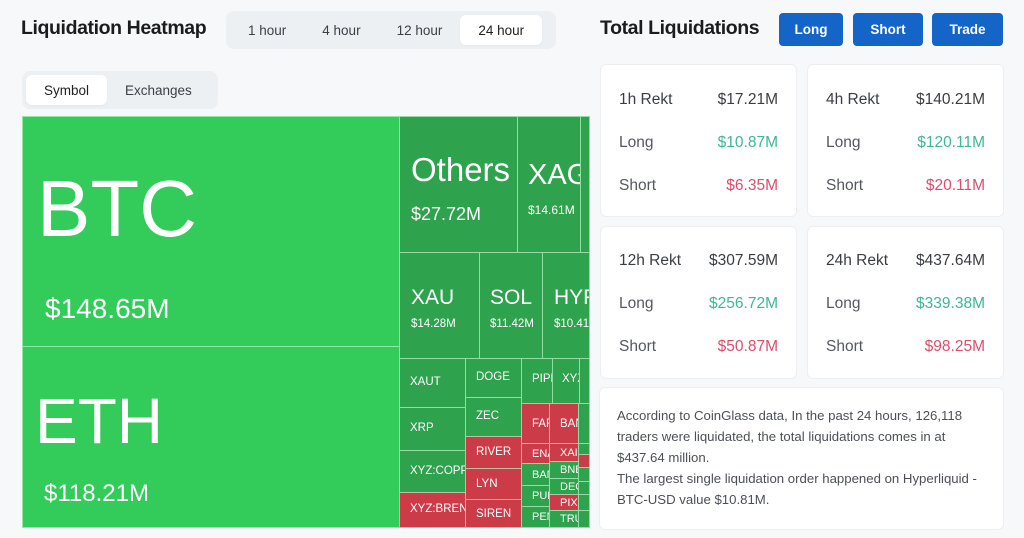 The height and width of the screenshot is (538, 1024). What do you see at coordinates (107, 308) in the screenshot?
I see `tile-value: $148.65M` at bounding box center [107, 308].